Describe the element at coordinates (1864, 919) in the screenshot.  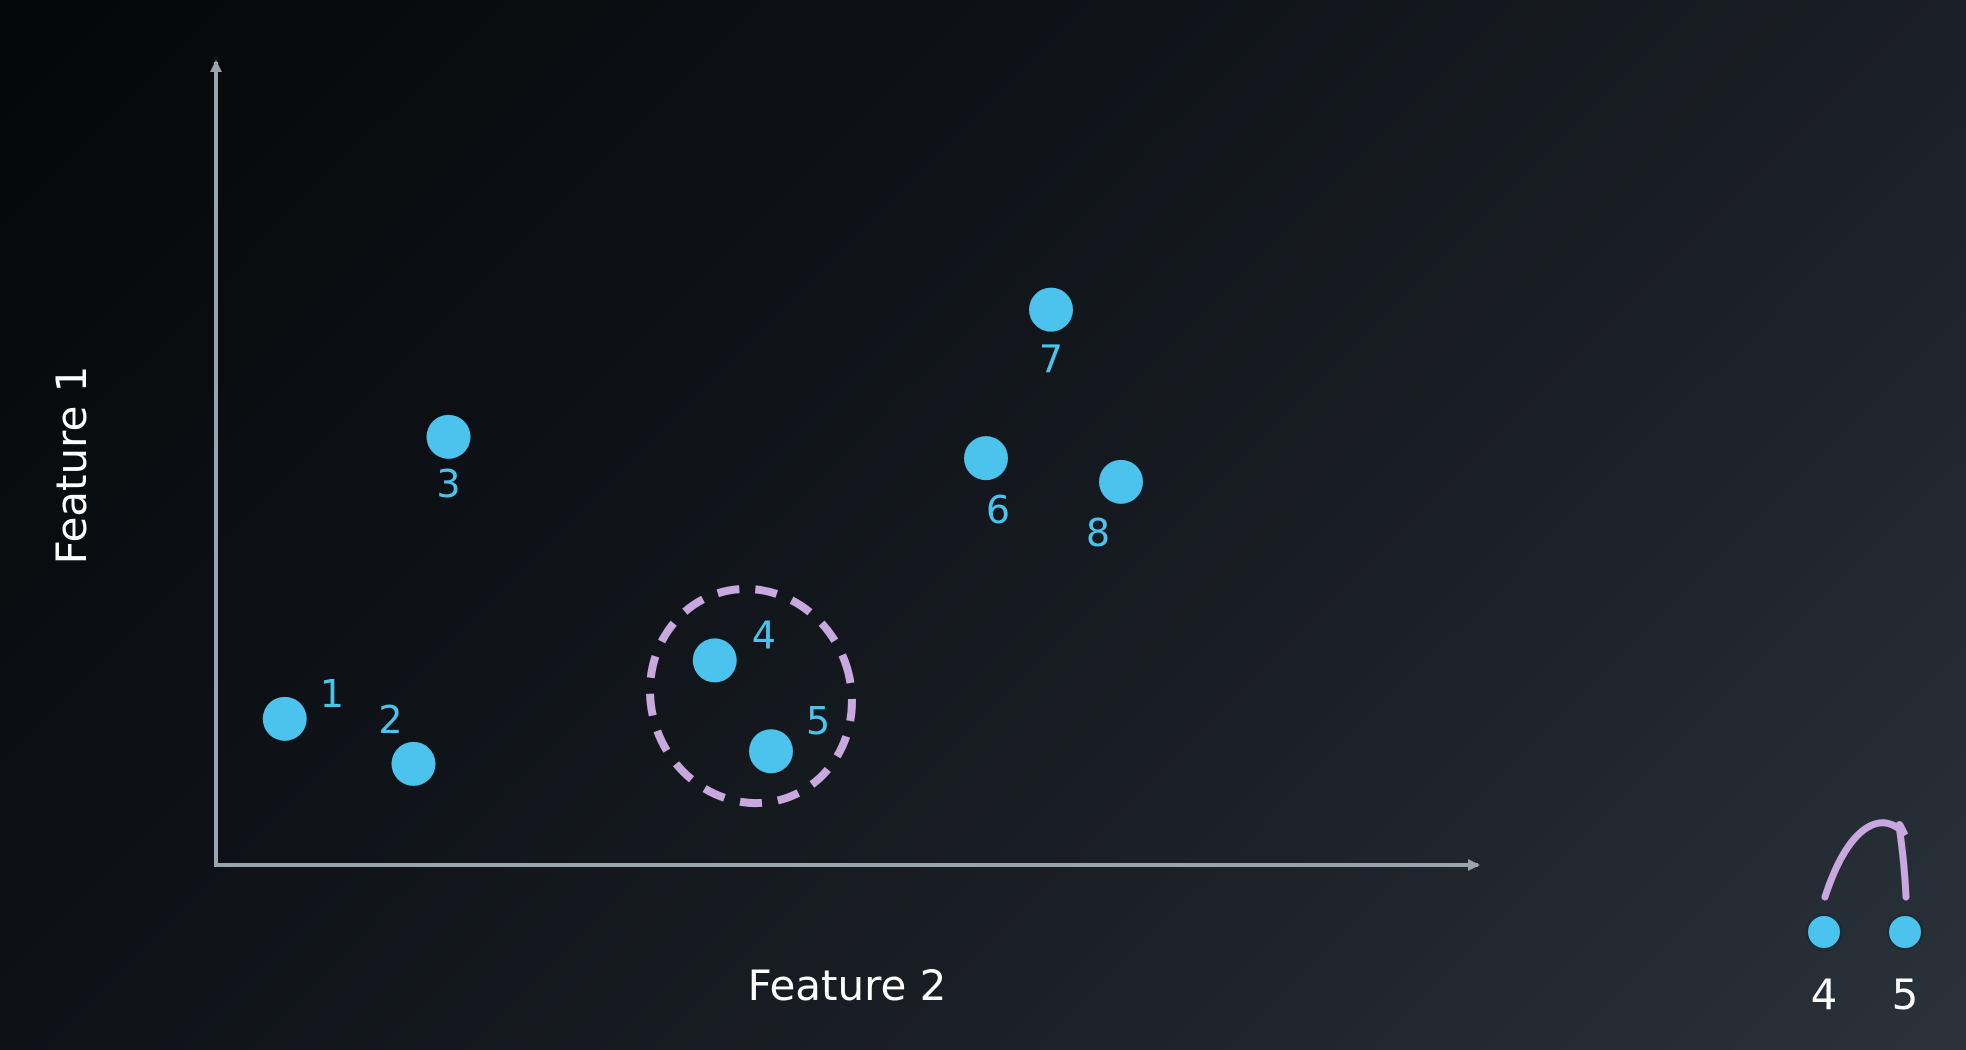
I see `dendrogram: 4 5` at that location.